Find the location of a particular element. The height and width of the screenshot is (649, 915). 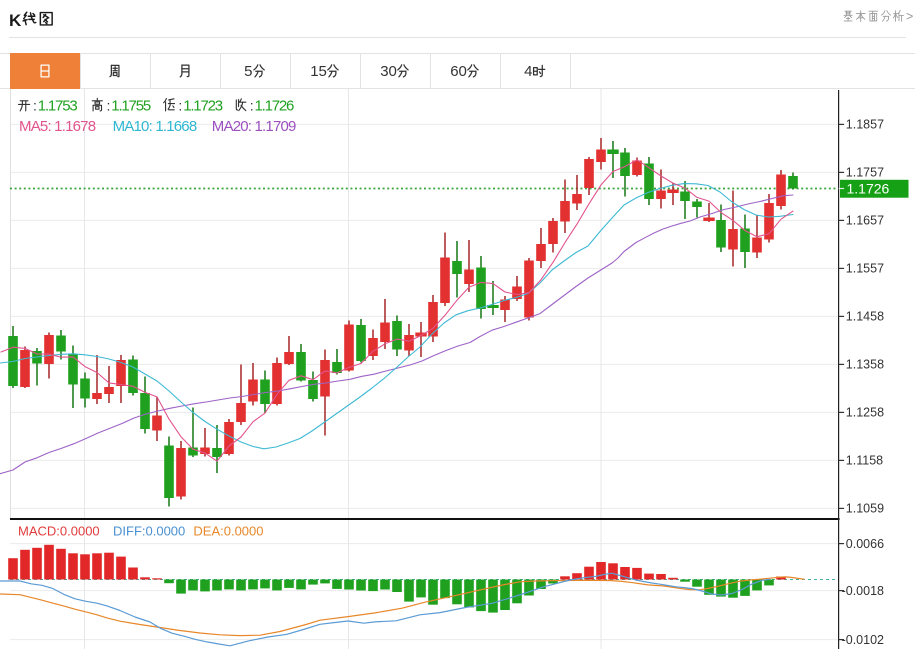

svg-text: 1.1755 is located at coordinates (131, 106).